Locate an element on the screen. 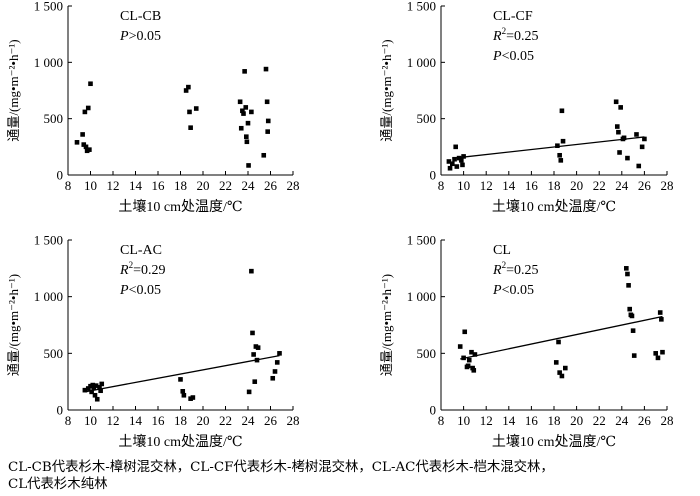  panel-title: CL-CF is located at coordinates (513, 16).